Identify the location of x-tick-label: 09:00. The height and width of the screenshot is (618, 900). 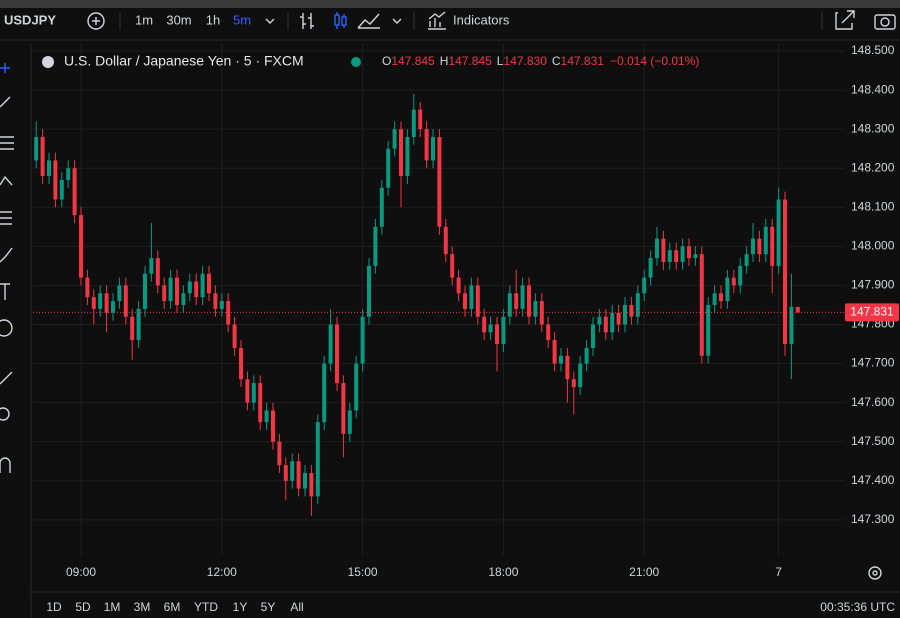
(81, 572).